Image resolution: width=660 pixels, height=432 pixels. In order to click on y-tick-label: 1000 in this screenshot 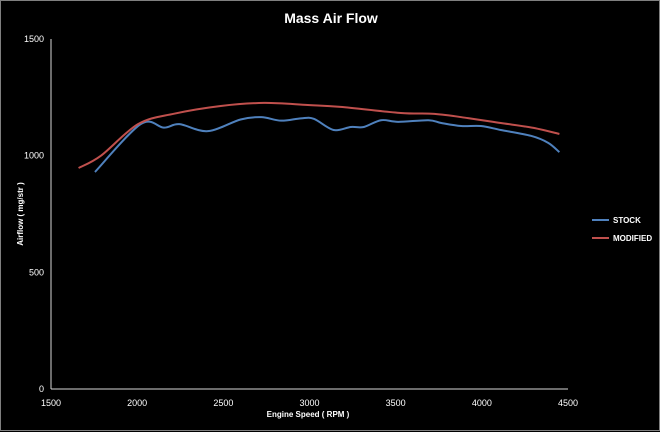, I will do `click(34, 156)`.